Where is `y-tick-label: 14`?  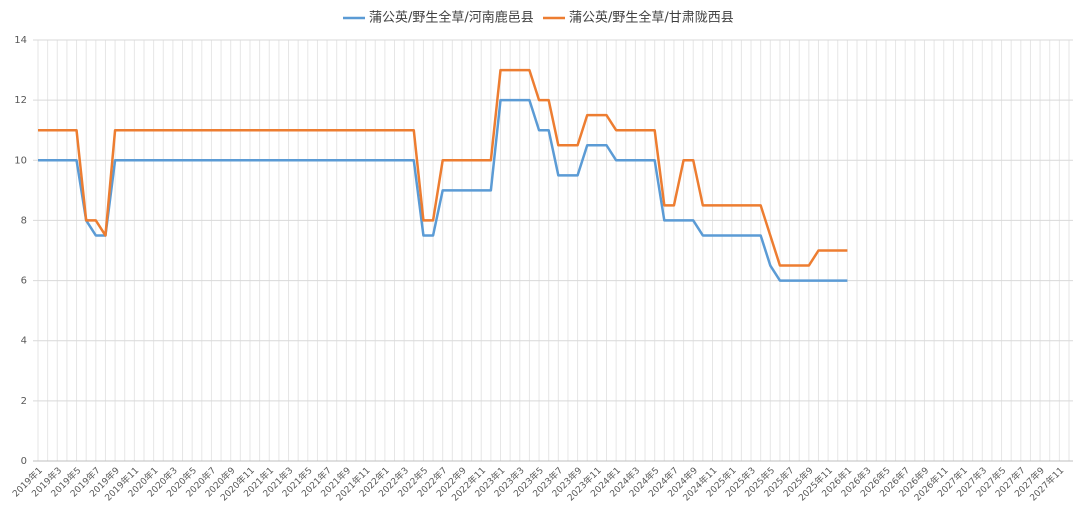 y-tick-label: 14 is located at coordinates (20, 40).